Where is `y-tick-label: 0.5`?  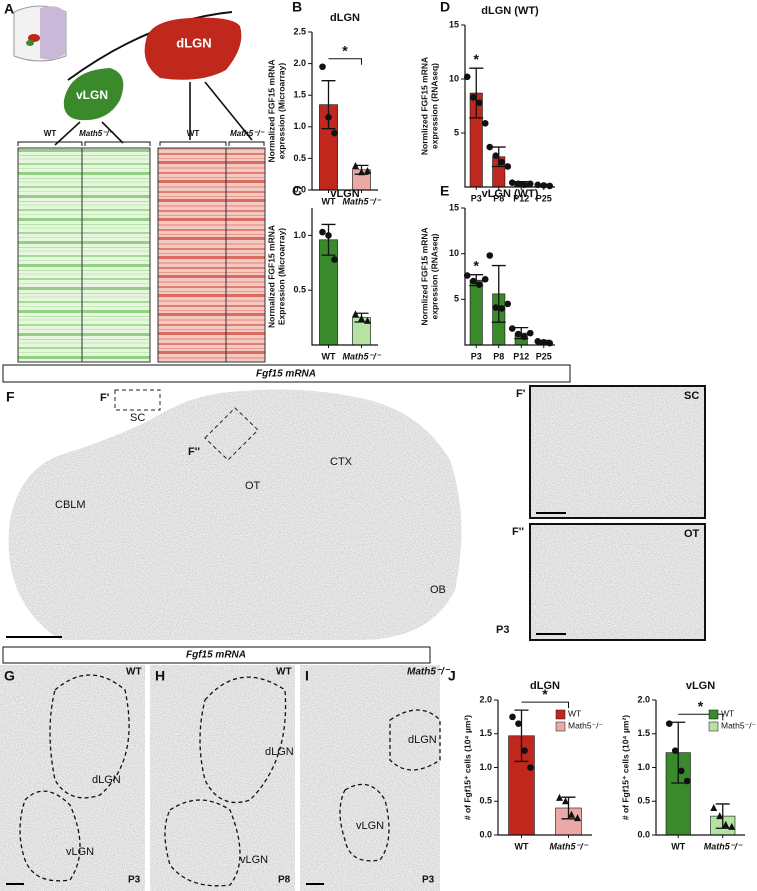 y-tick-label: 0.5 is located at coordinates (485, 801).